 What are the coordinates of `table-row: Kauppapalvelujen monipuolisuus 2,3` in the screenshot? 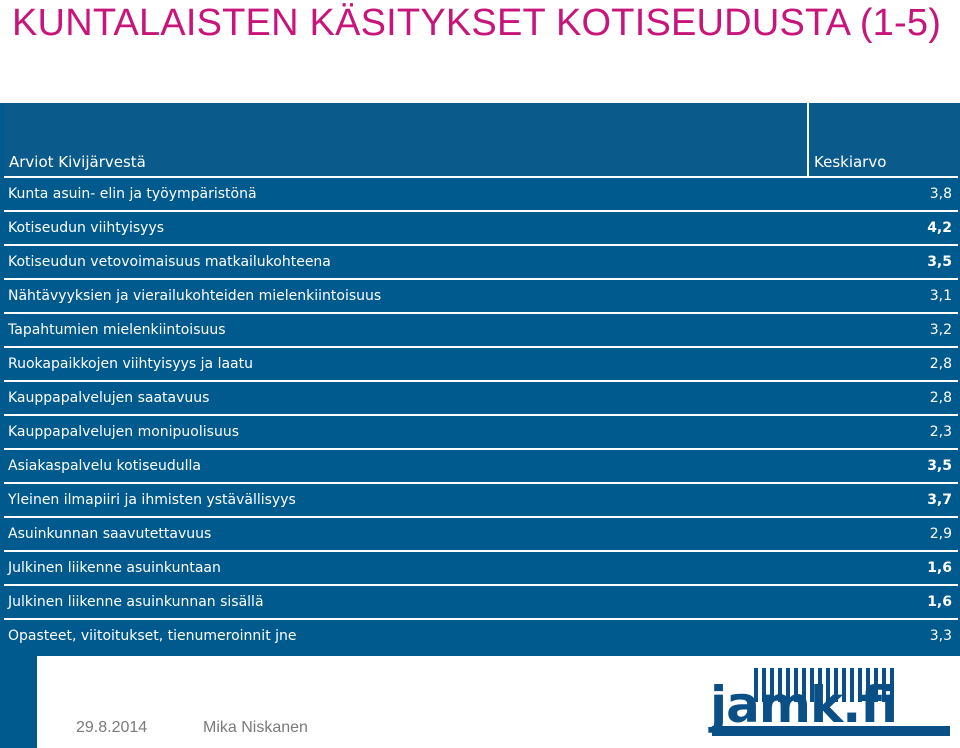 It's located at (481, 431).